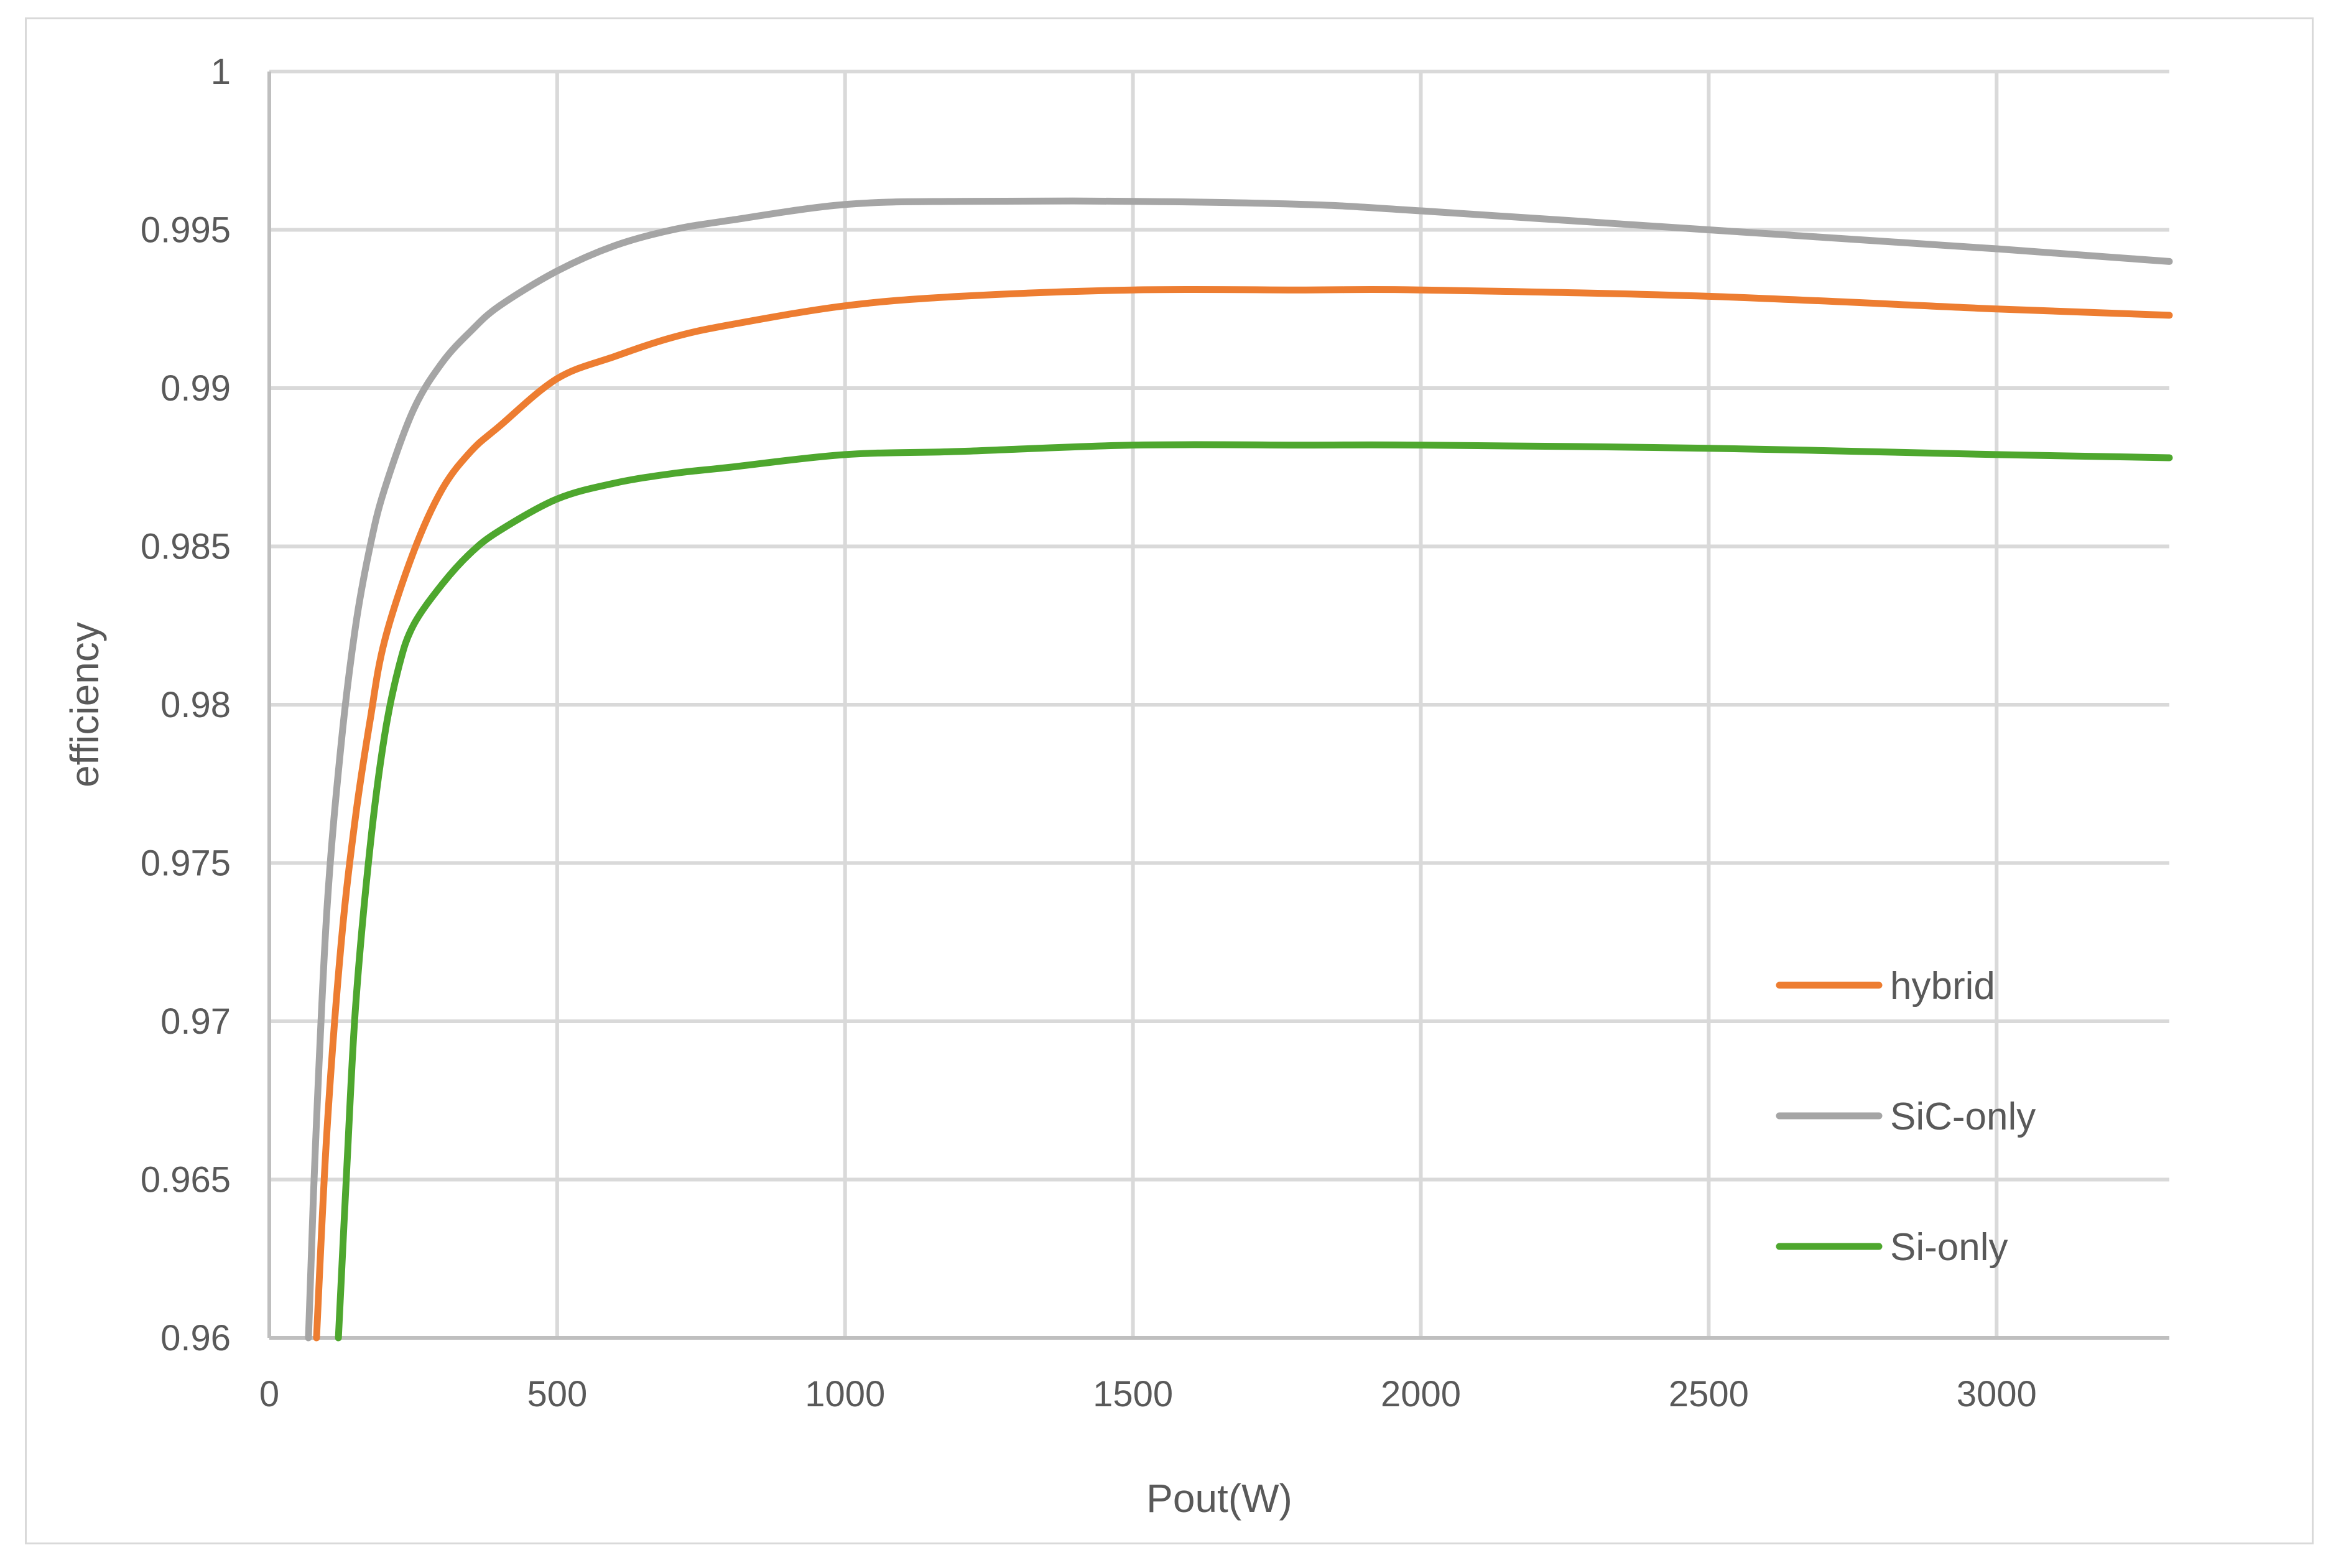  Describe the element at coordinates (186, 863) in the screenshot. I see `y-tick-label: 0.975` at that location.